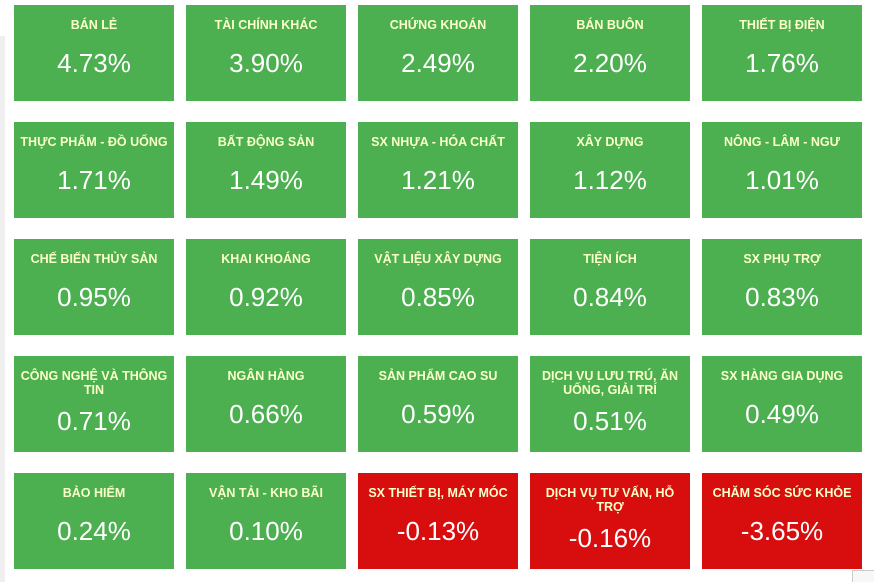 The height and width of the screenshot is (582, 874). Describe the element at coordinates (610, 521) in the screenshot. I see `sector-tile: DỊCH VỤ TƯ VẤN, HỖ TRỢ -0.16%` at that location.